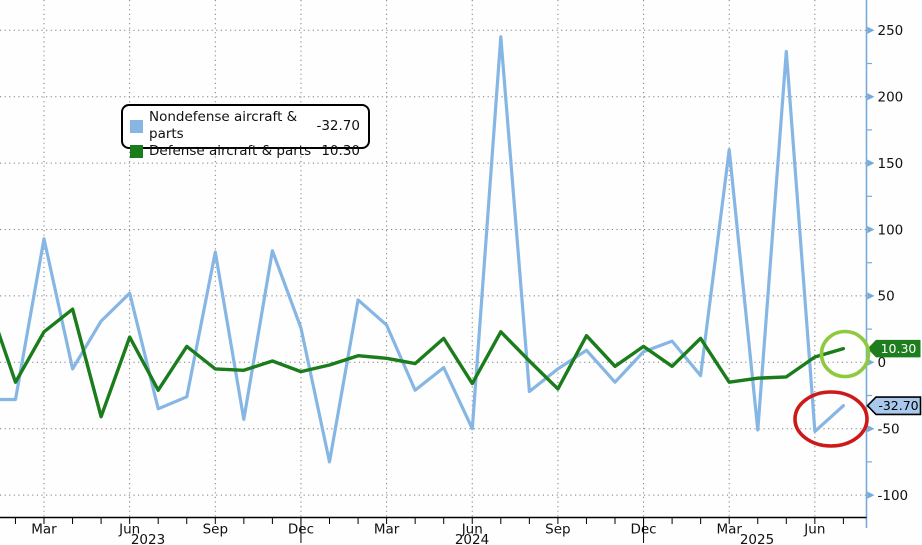 The height and width of the screenshot is (545, 922). I want to click on y-axis-tick-label: 200, so click(891, 98).